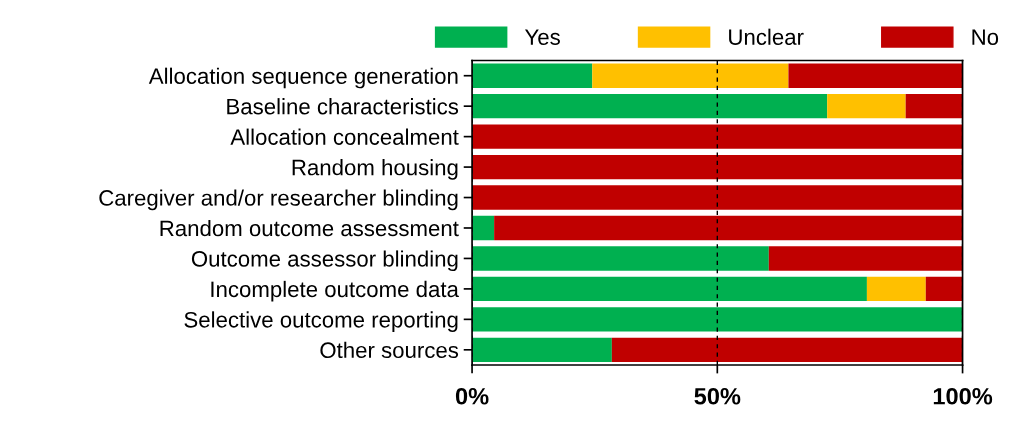 This screenshot has height=432, width=1024. Describe the element at coordinates (375, 169) in the screenshot. I see `y-tick-label: Random housing` at that location.